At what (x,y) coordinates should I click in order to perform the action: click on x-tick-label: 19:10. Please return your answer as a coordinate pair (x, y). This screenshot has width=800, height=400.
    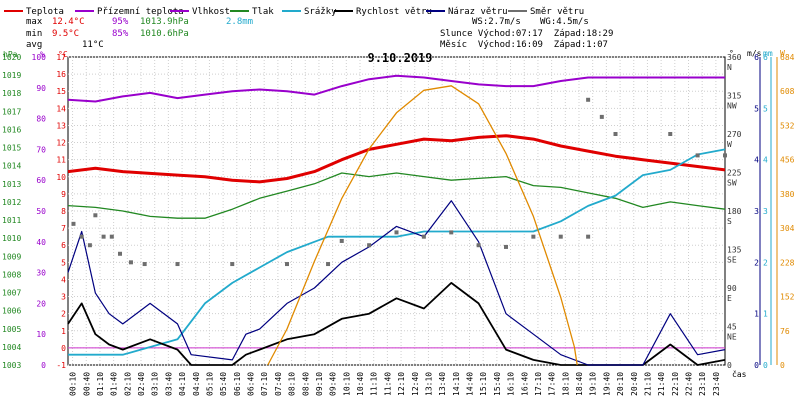
    Looking at the image, I should click on (593, 384).